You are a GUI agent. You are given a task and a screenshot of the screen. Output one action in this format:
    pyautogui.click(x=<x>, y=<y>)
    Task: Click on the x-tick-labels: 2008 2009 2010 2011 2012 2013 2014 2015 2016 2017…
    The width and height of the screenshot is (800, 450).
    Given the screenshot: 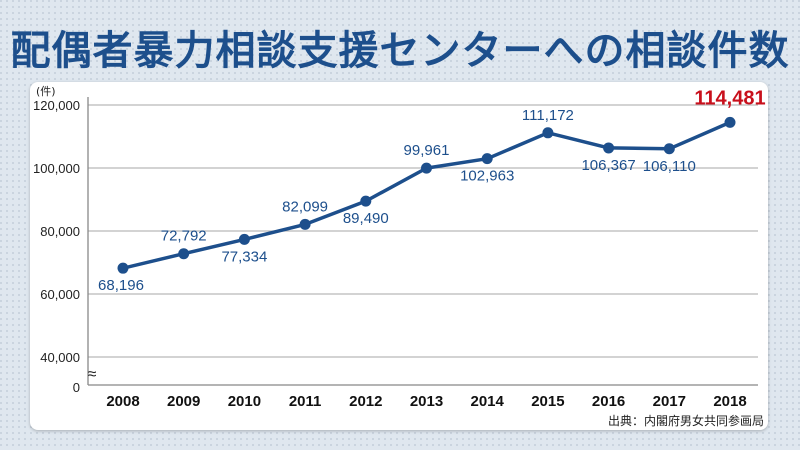 What is the action you would take?
    pyautogui.click(x=426, y=401)
    